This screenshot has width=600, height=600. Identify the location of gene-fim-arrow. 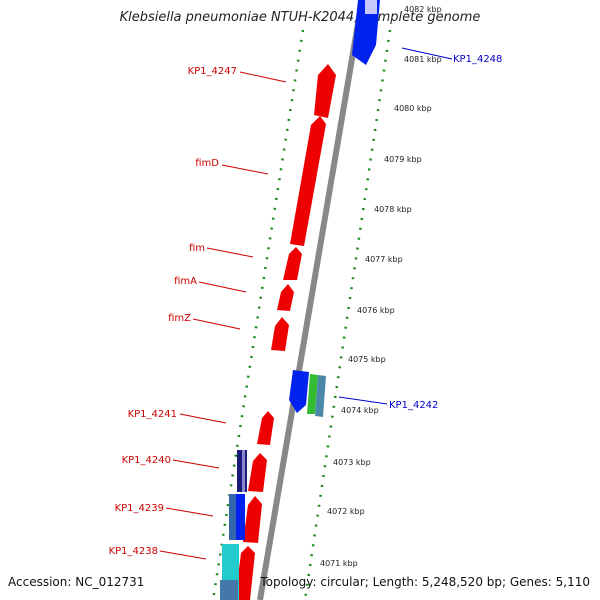
(292, 263).